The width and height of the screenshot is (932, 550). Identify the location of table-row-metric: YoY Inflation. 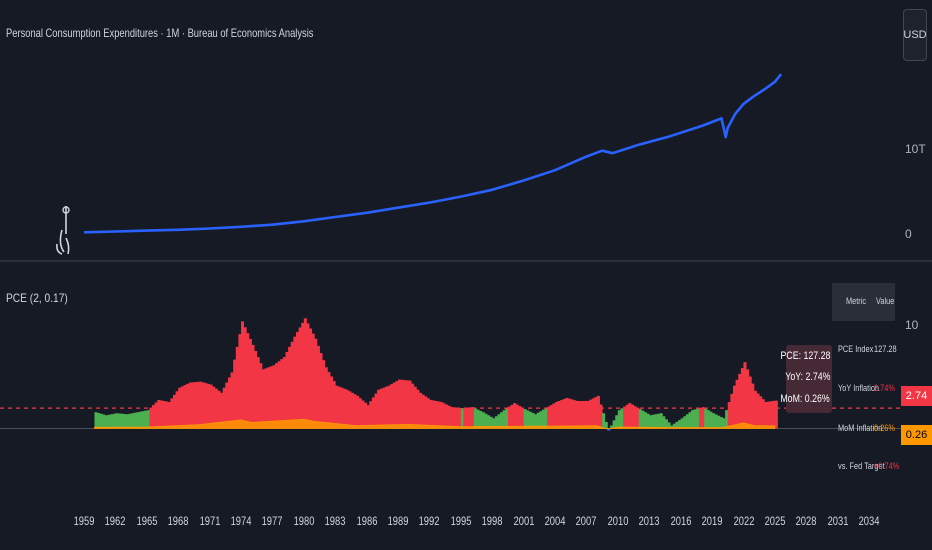
(859, 388).